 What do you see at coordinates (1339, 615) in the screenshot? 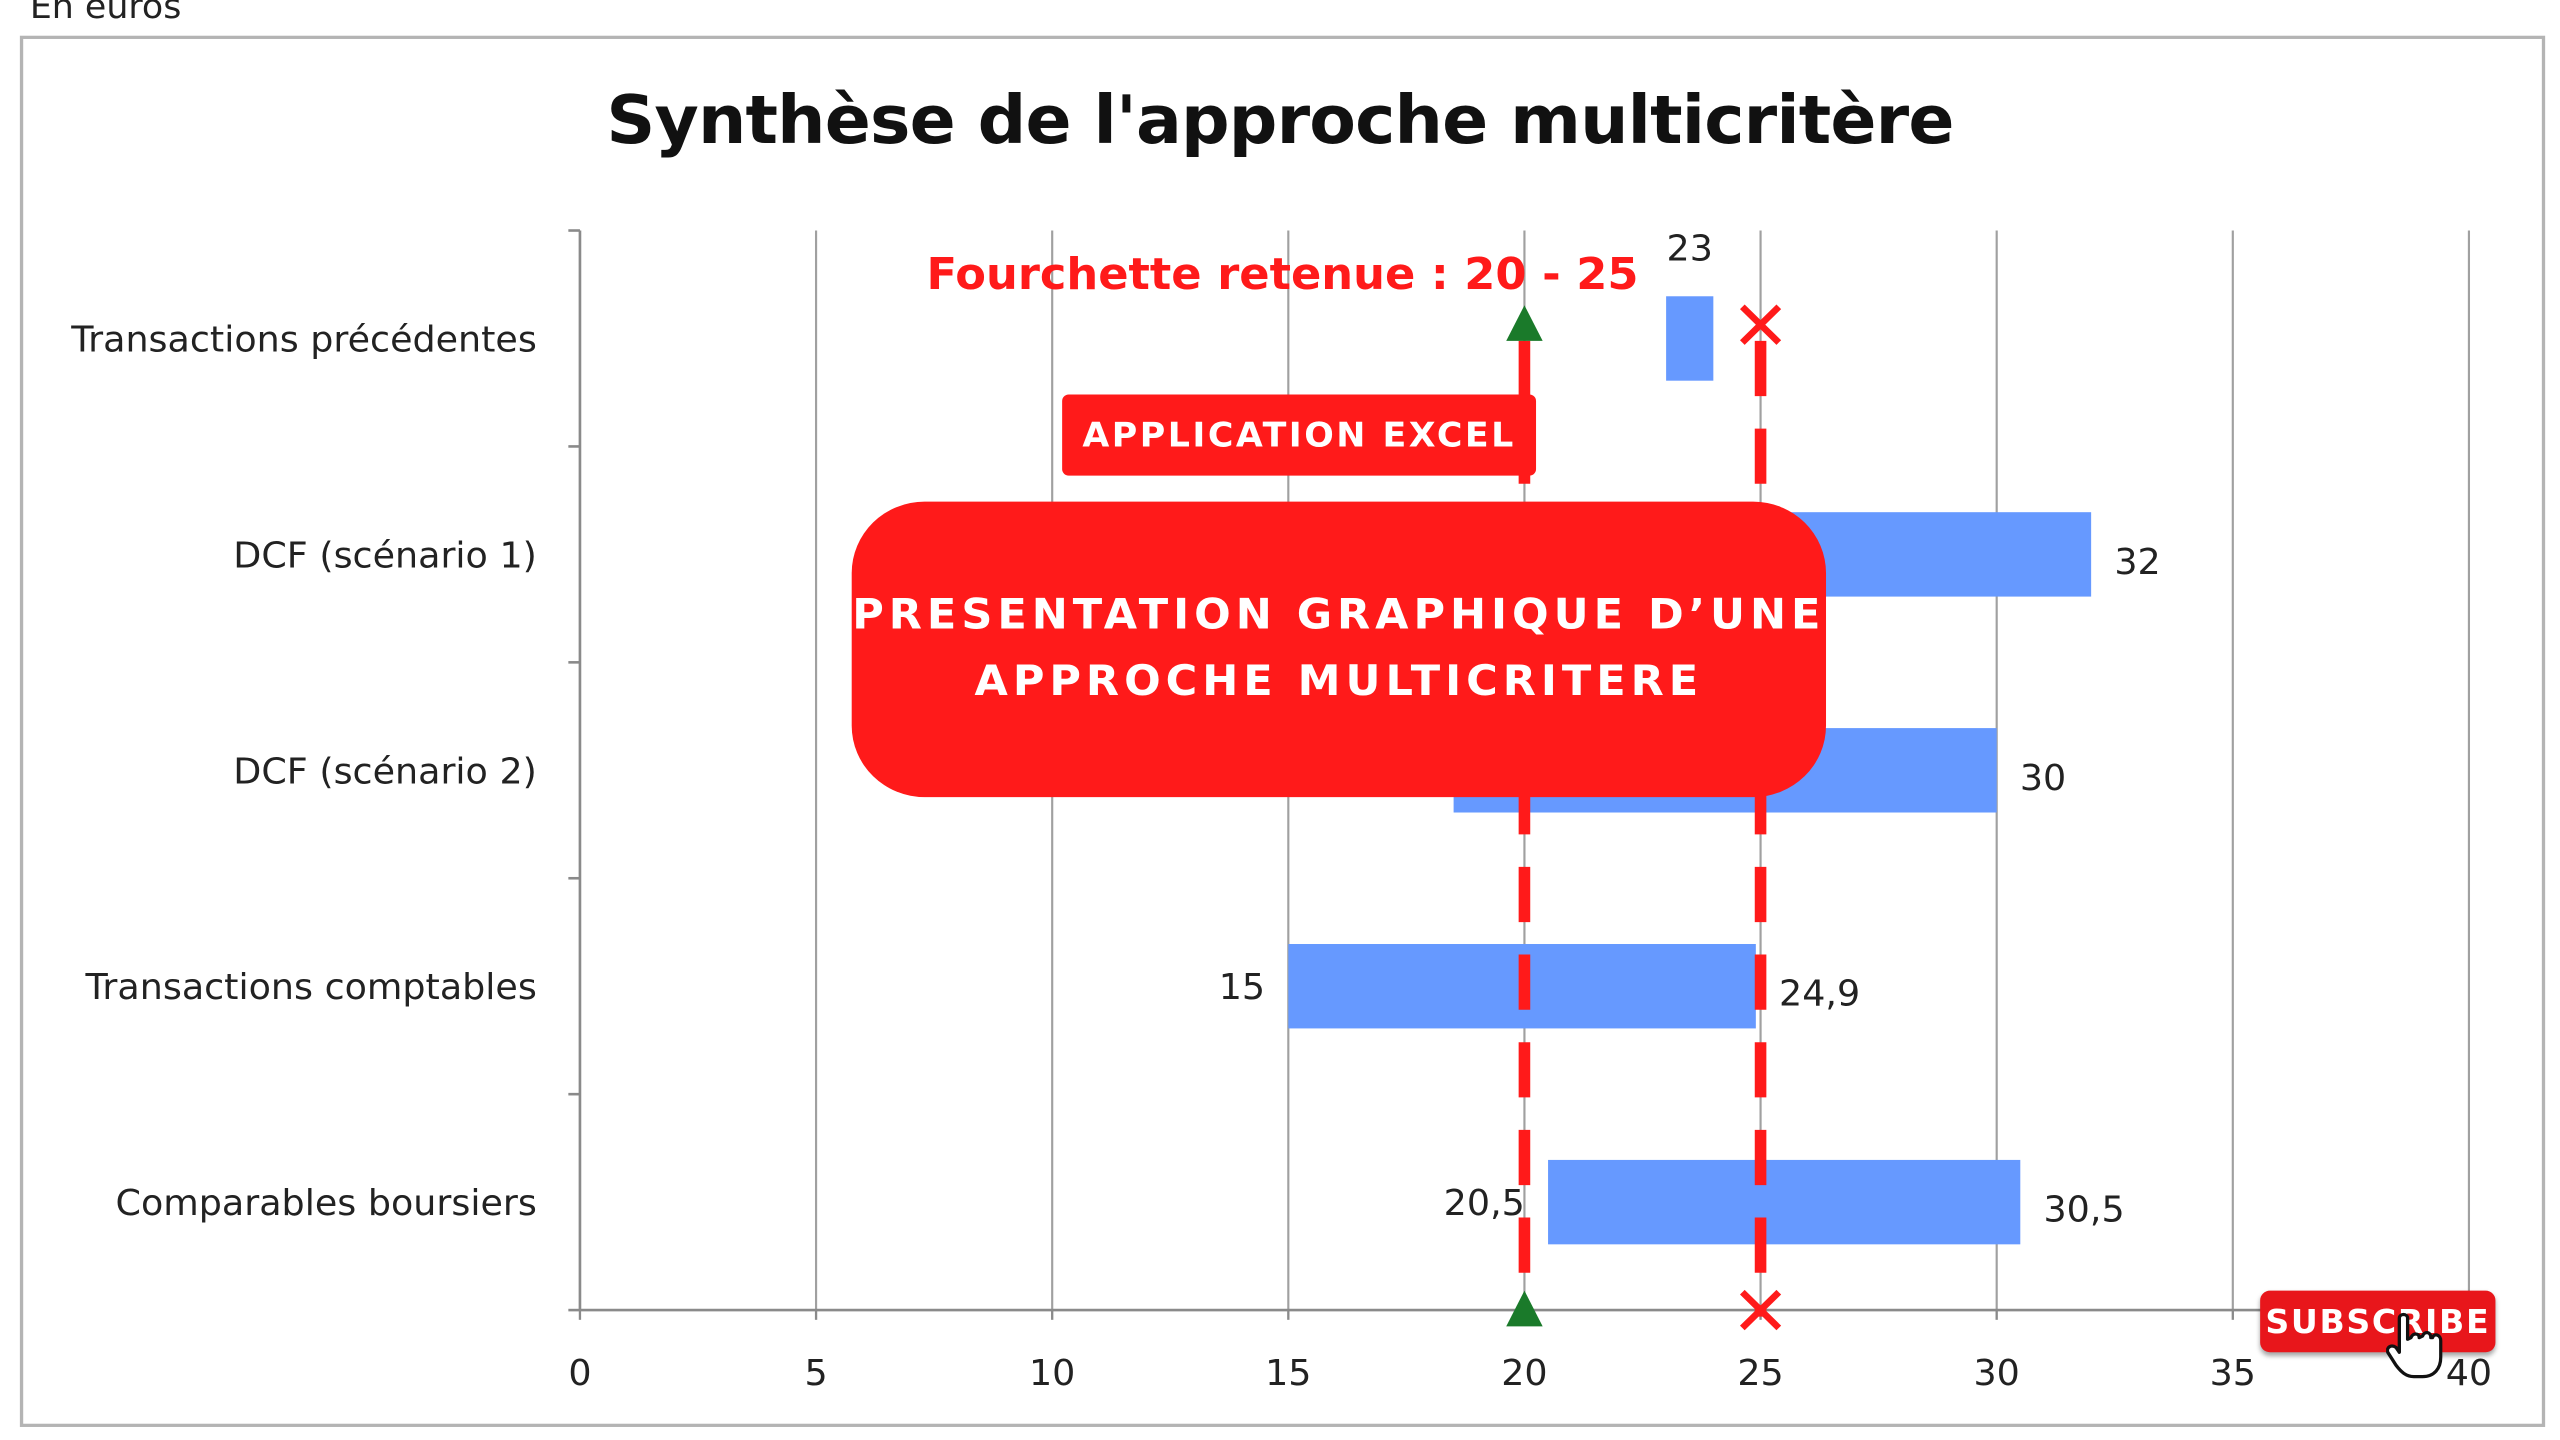
I see `overlay-headline-line1: PRESENTATION GRAPHIQUE D’UNE` at bounding box center [1339, 615].